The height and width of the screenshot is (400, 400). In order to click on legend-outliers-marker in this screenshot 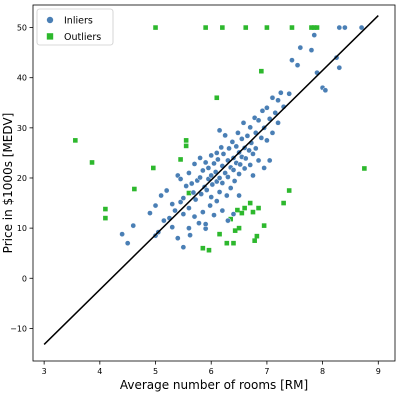, I will do `click(50, 36)`.